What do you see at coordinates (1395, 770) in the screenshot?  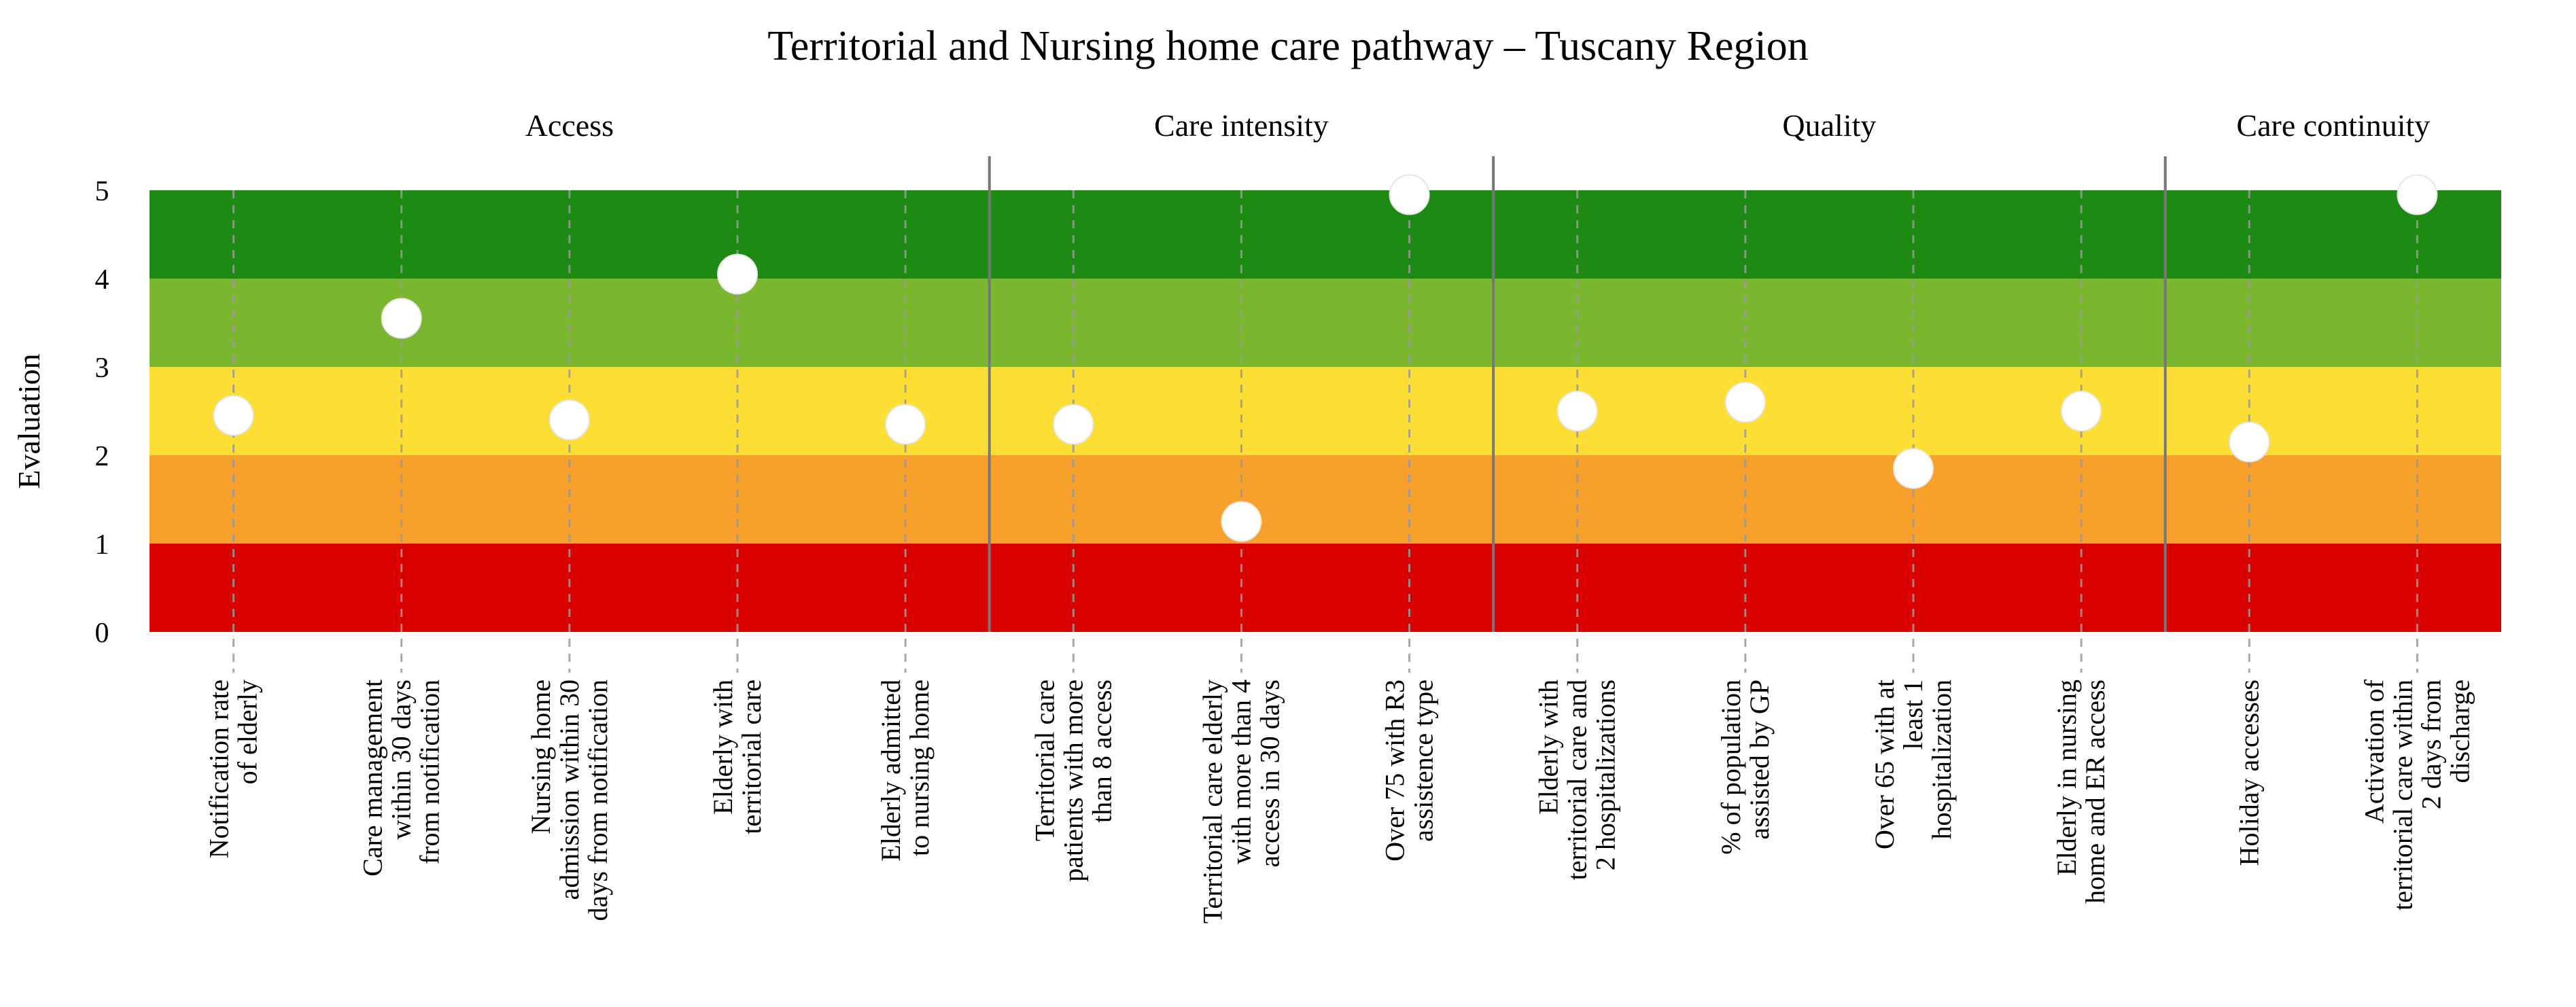 I see `x-tick-label: Over 75 with R3` at bounding box center [1395, 770].